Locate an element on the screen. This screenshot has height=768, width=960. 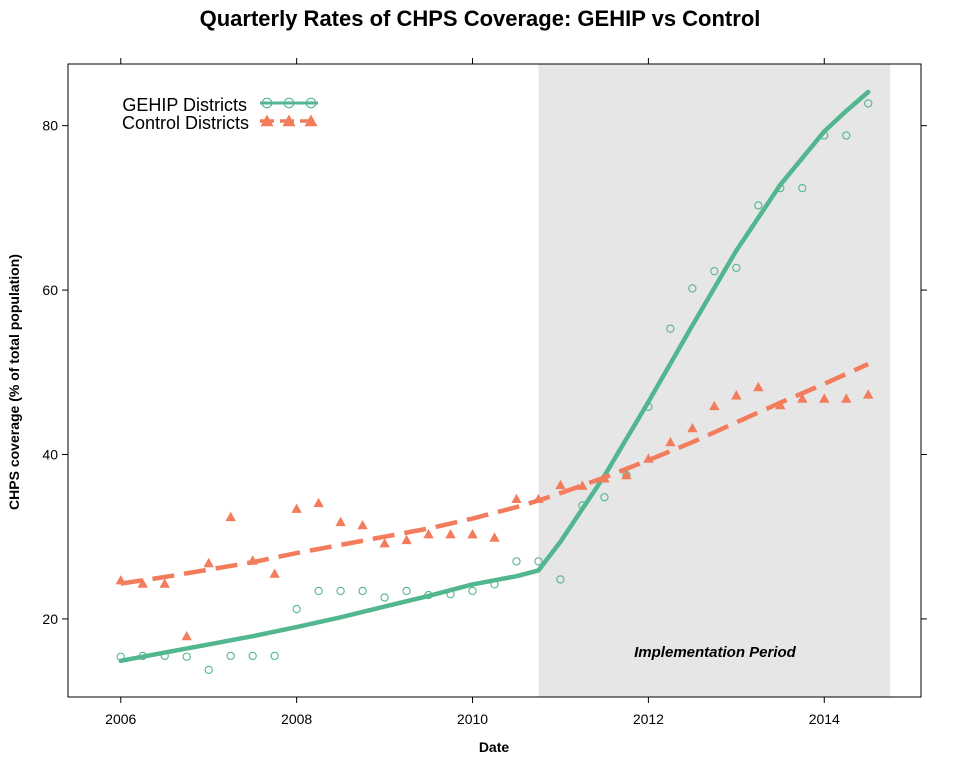
y-tick-label: 60 is located at coordinates (50, 290).